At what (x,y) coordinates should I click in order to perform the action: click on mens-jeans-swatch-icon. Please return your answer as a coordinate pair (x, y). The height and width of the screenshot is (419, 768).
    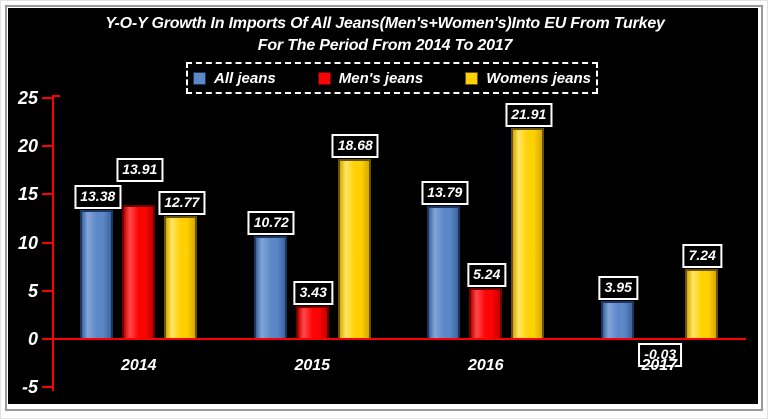
    Looking at the image, I should click on (324, 78).